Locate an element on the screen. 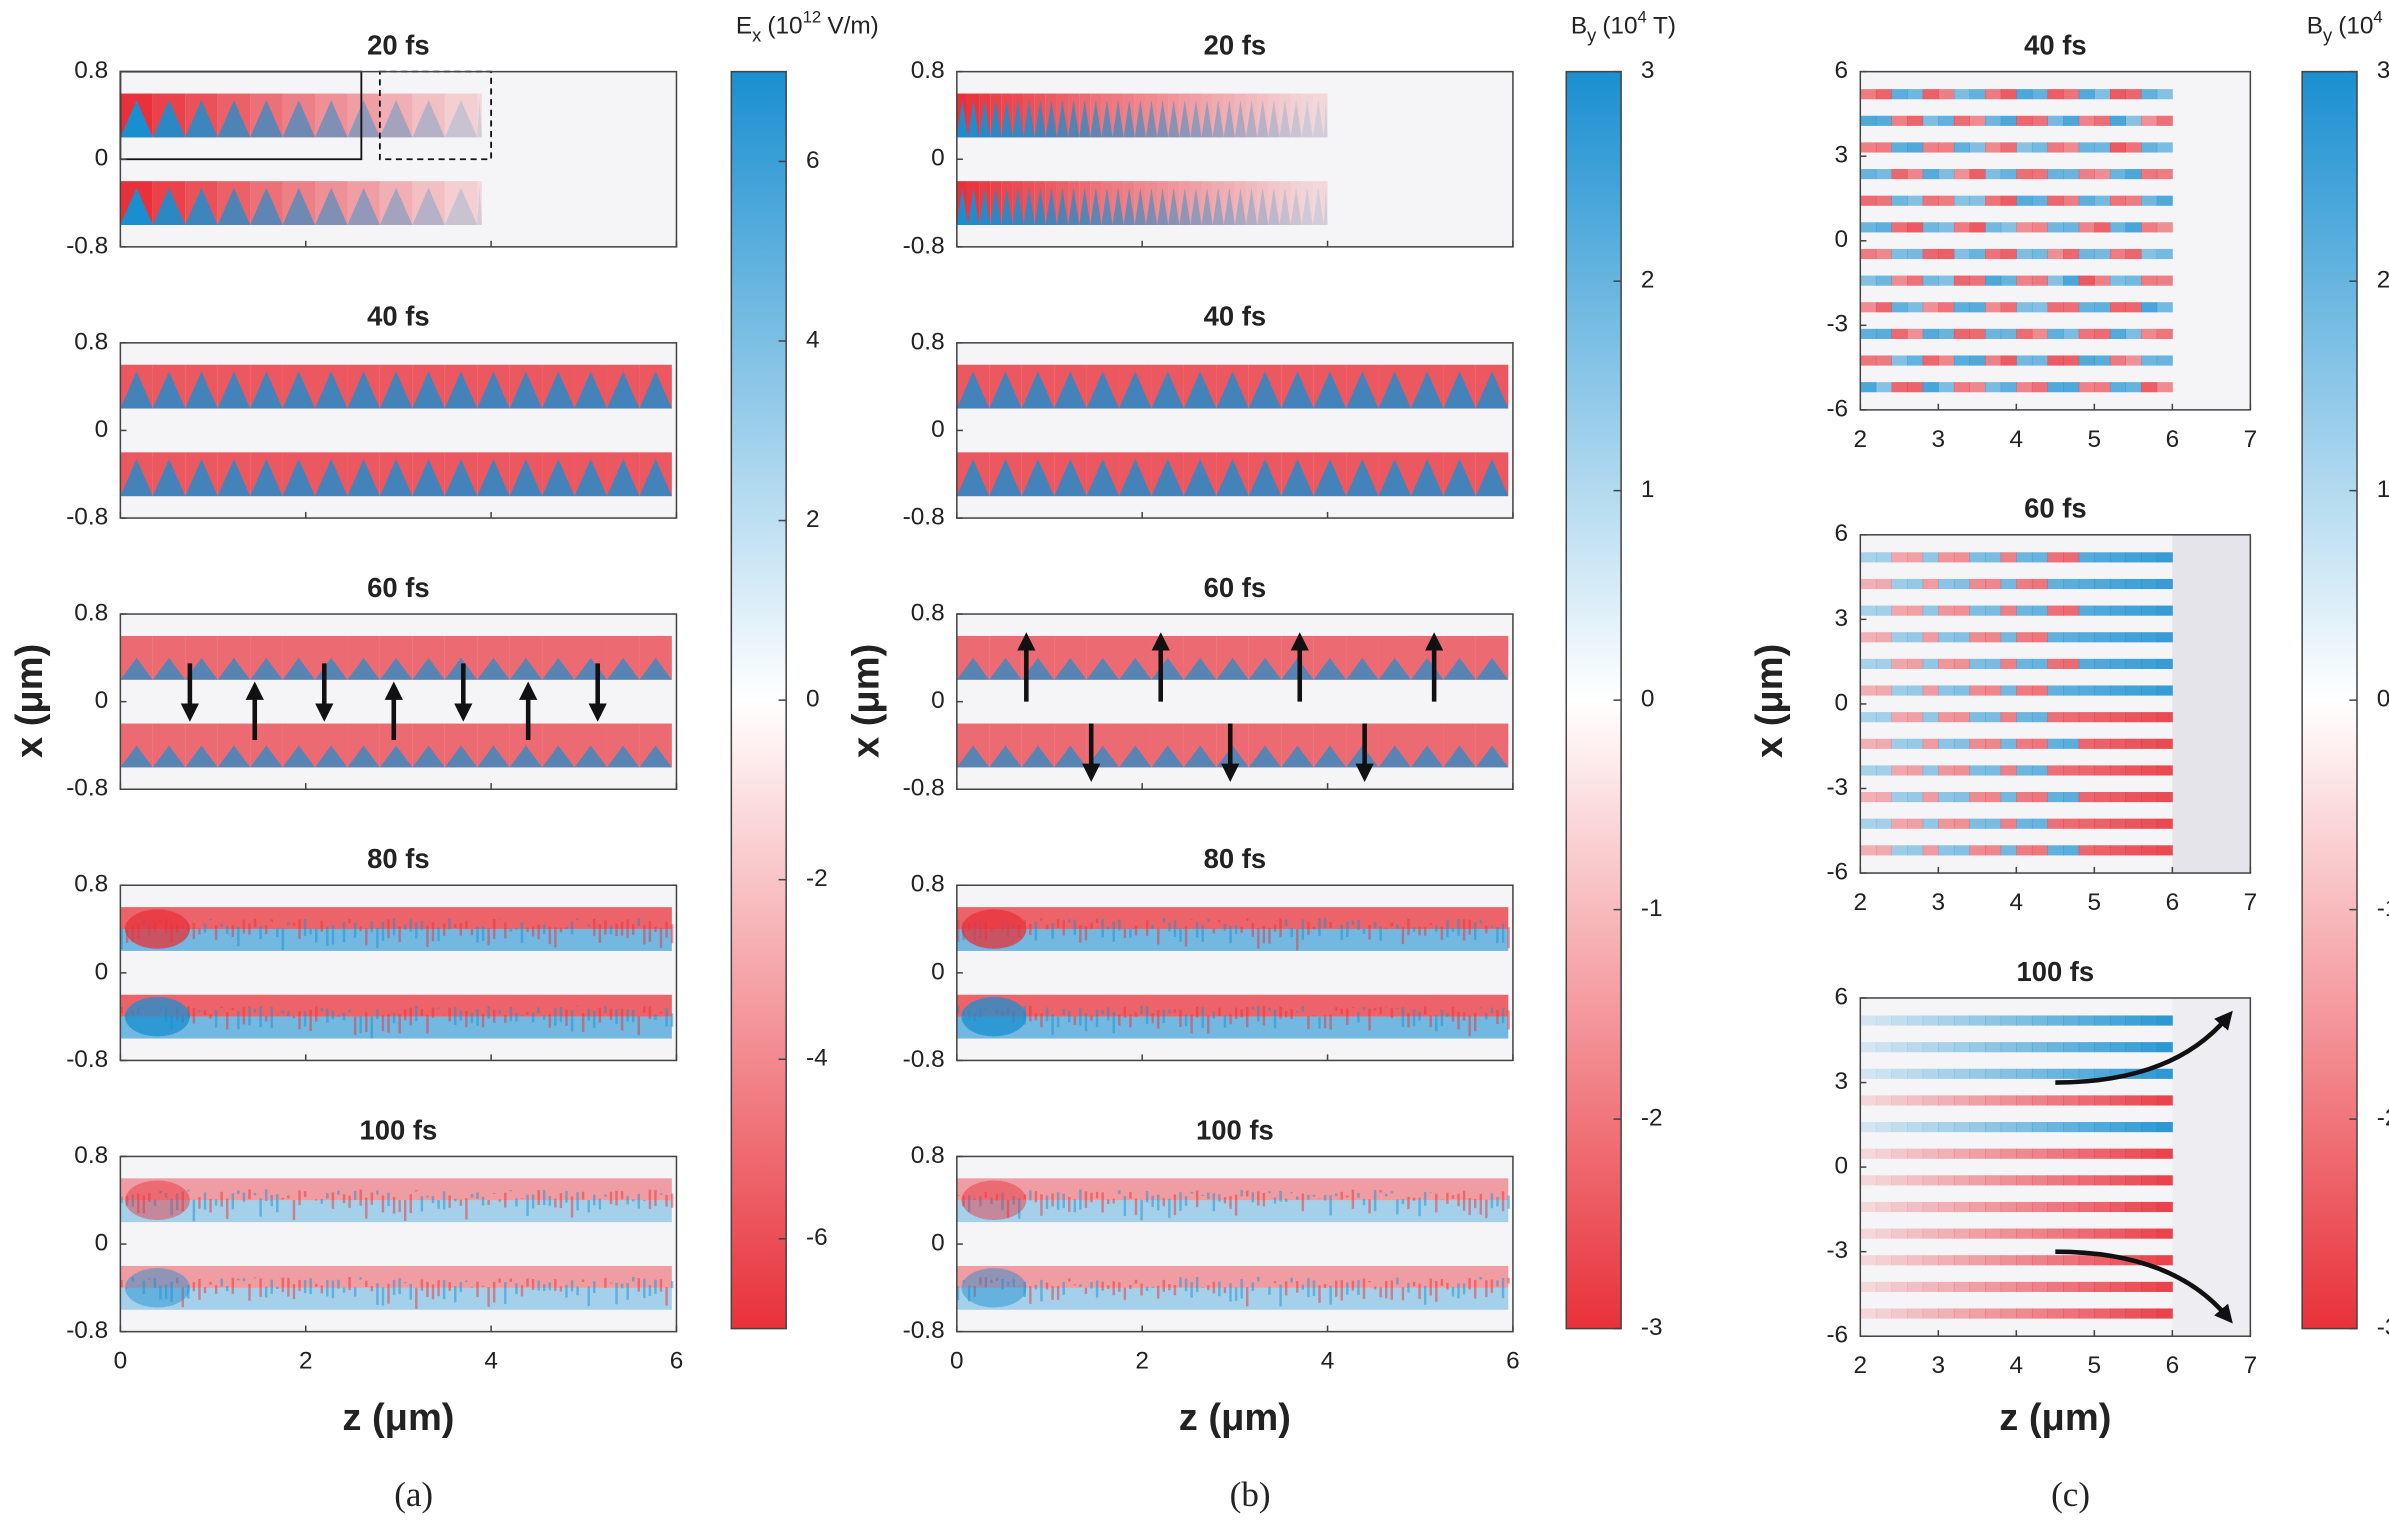 The width and height of the screenshot is (2389, 1520). x-axis-label: z (μm) is located at coordinates (1235, 1418).